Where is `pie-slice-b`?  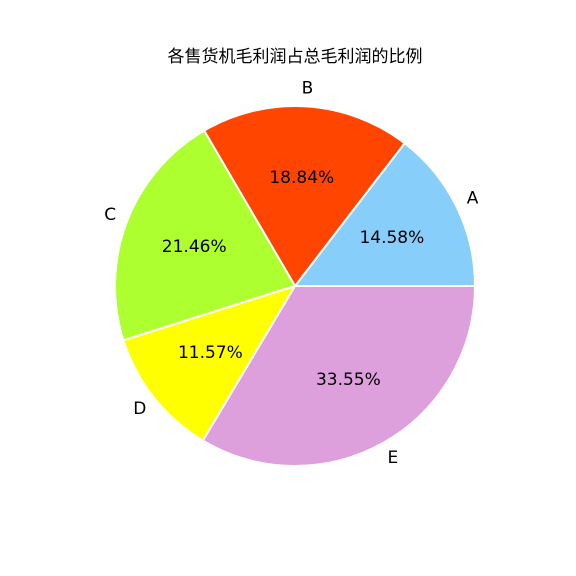
pie-slice-b is located at coordinates (304, 196).